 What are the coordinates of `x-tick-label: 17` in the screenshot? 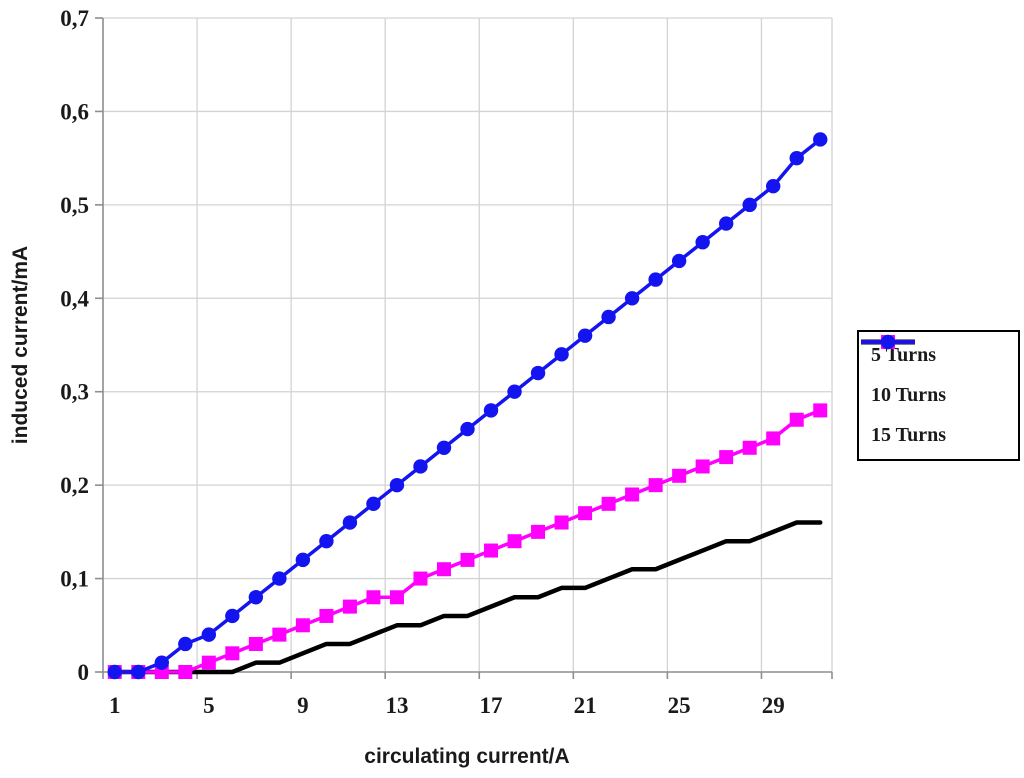 It's located at (491, 705).